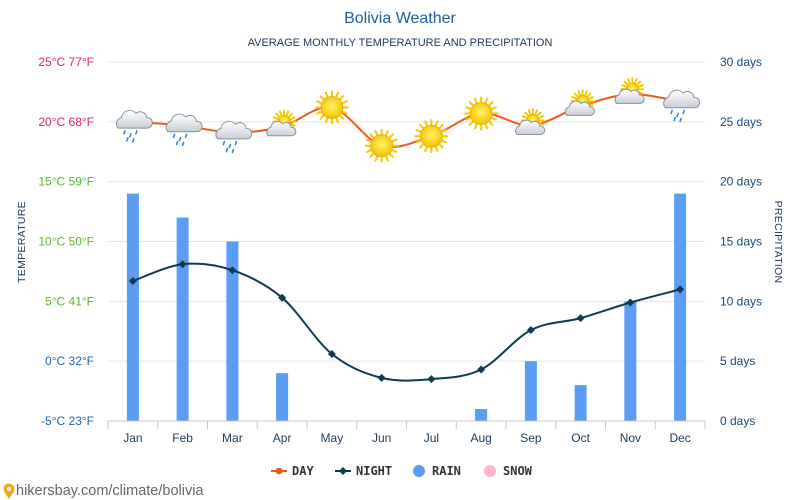 Image resolution: width=800 pixels, height=500 pixels. Describe the element at coordinates (431, 438) in the screenshot. I see `month-label: Jul` at that location.